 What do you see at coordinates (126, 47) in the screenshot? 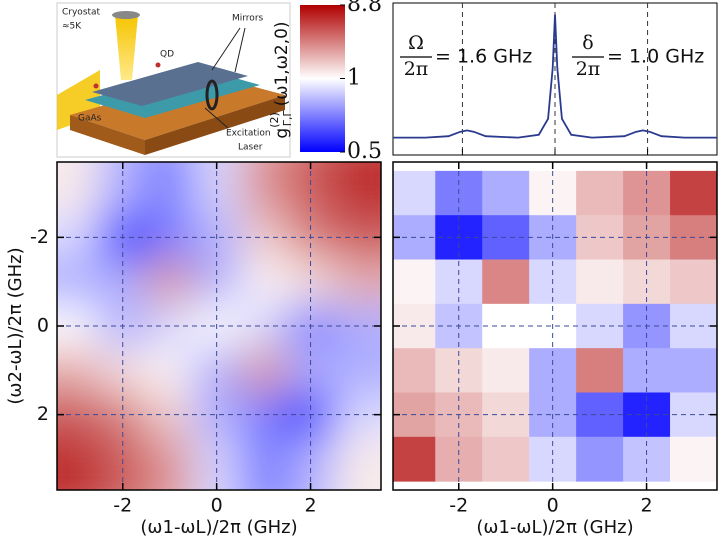
I see `beam` at bounding box center [126, 47].